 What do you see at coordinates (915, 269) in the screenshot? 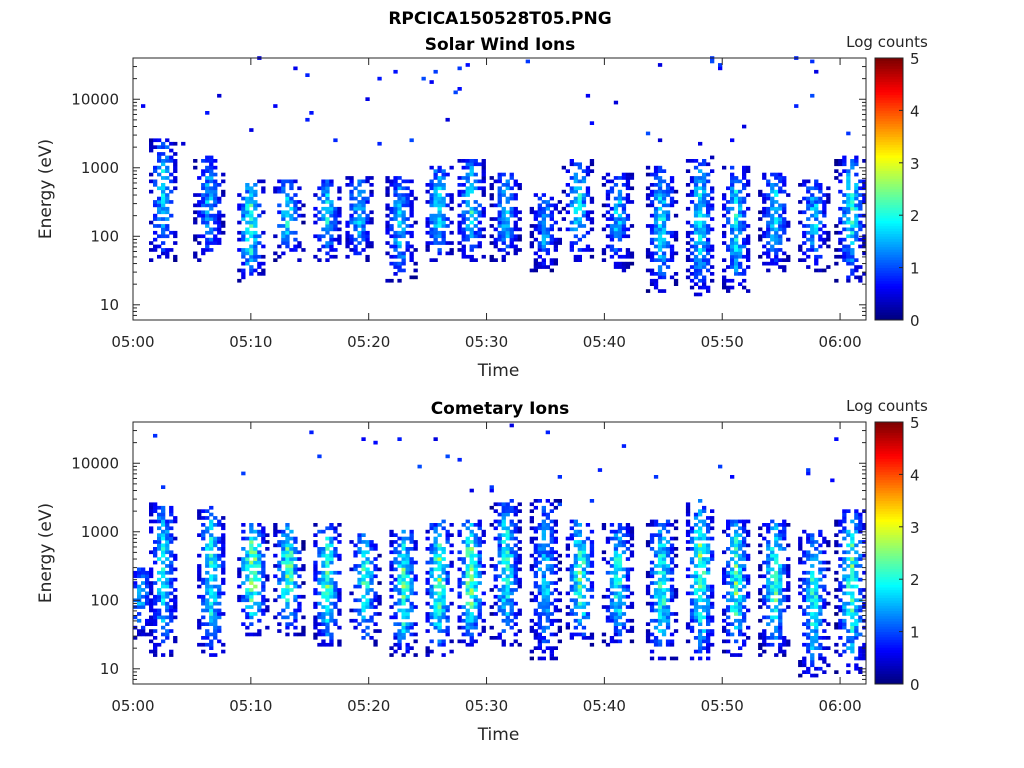
I see `colorbar-tick-label: 1` at bounding box center [915, 269].